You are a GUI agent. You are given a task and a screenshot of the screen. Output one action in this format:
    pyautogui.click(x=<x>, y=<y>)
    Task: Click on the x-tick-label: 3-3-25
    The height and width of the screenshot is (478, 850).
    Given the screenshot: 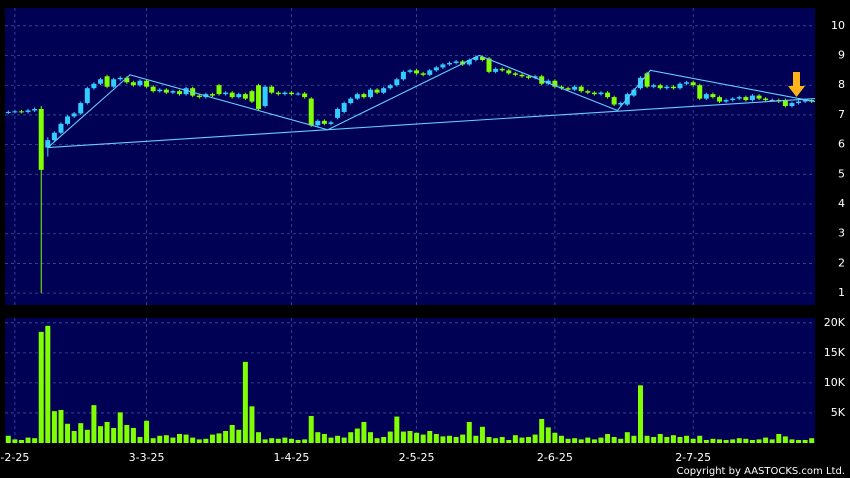 What is the action you would take?
    pyautogui.click(x=147, y=457)
    